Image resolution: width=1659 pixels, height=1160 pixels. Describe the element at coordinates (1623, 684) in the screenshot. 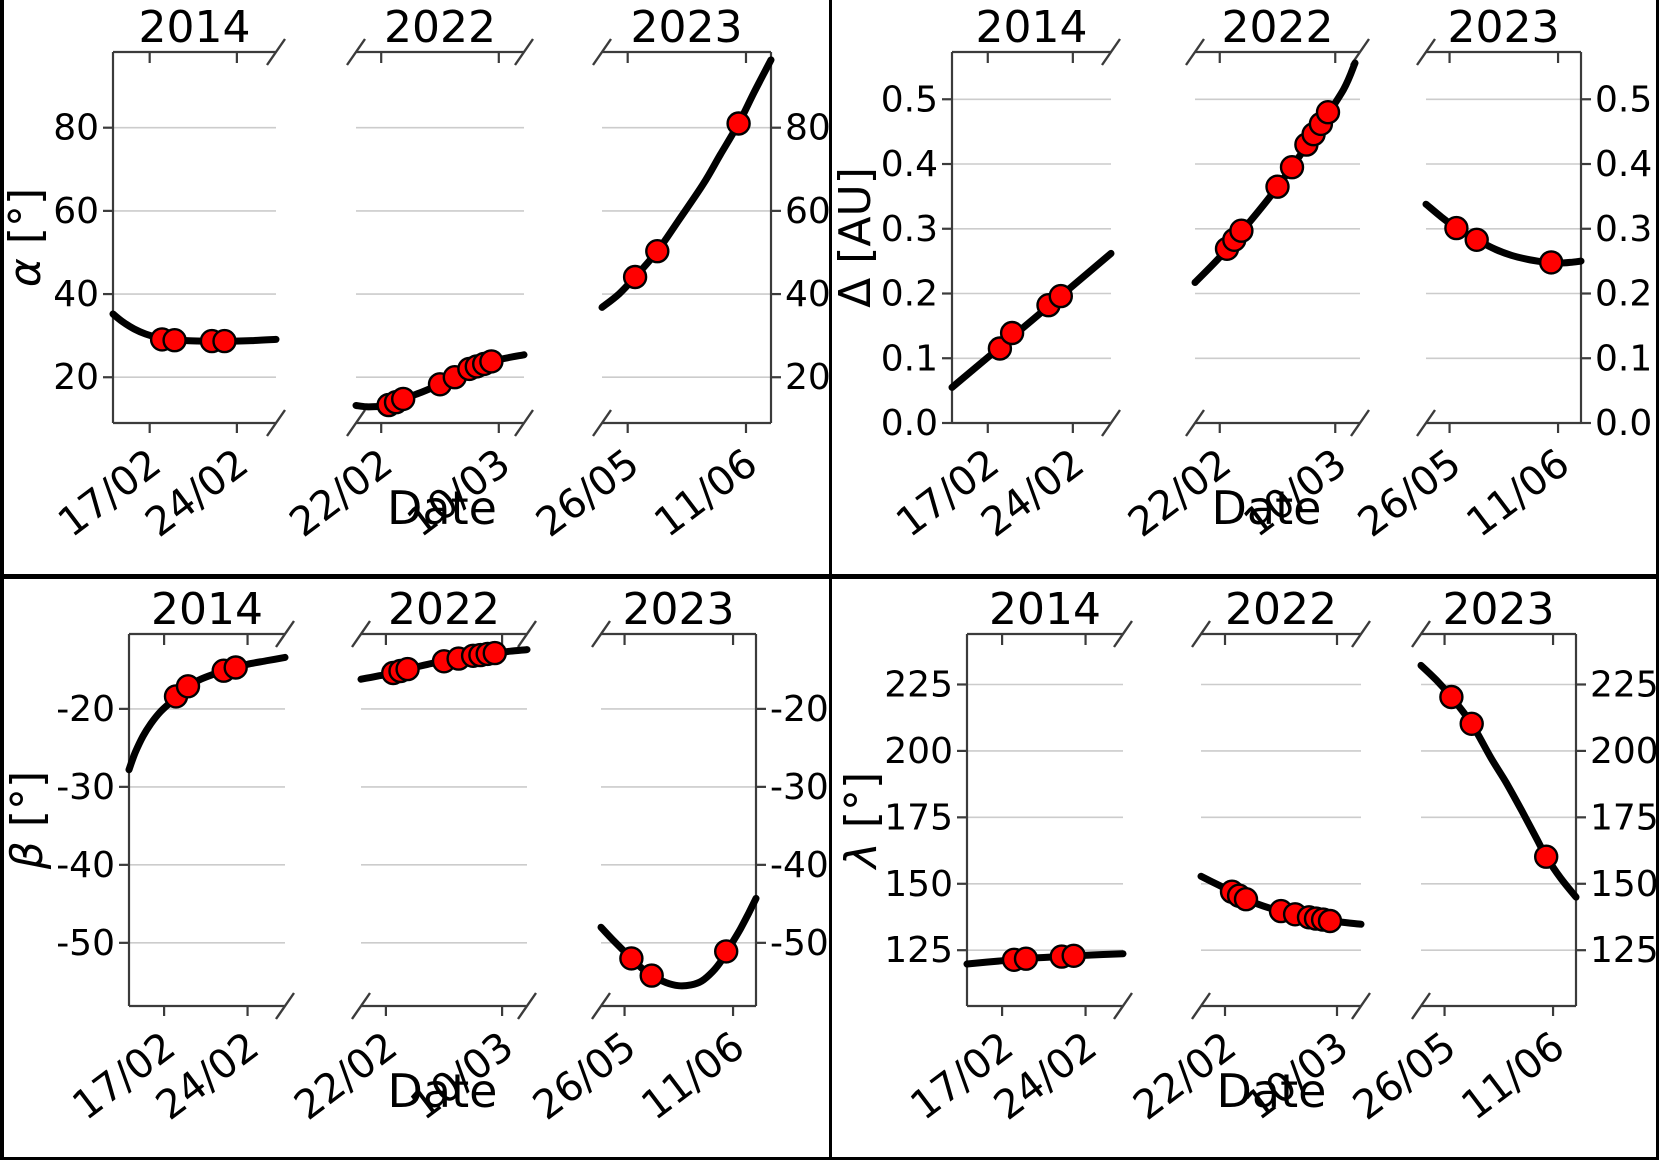

I see `y-tick-label-right: 225` at that location.